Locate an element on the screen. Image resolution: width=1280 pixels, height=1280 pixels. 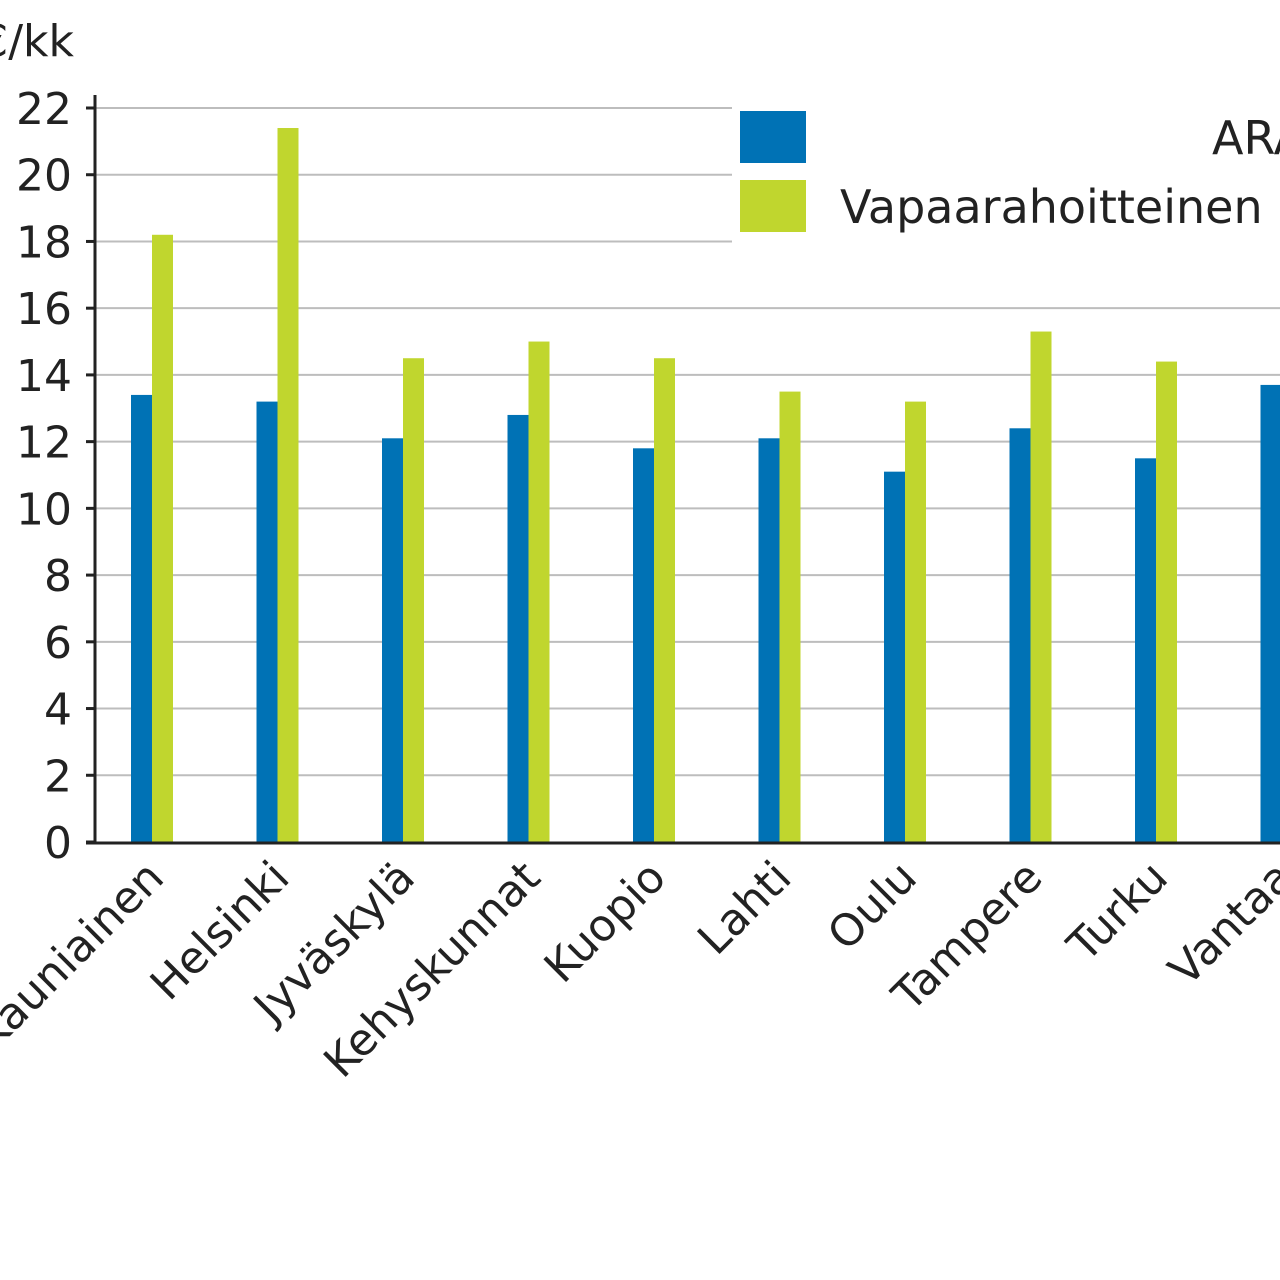
legend: ARA Vapaarahoitteinen is located at coordinates (1006, 170).